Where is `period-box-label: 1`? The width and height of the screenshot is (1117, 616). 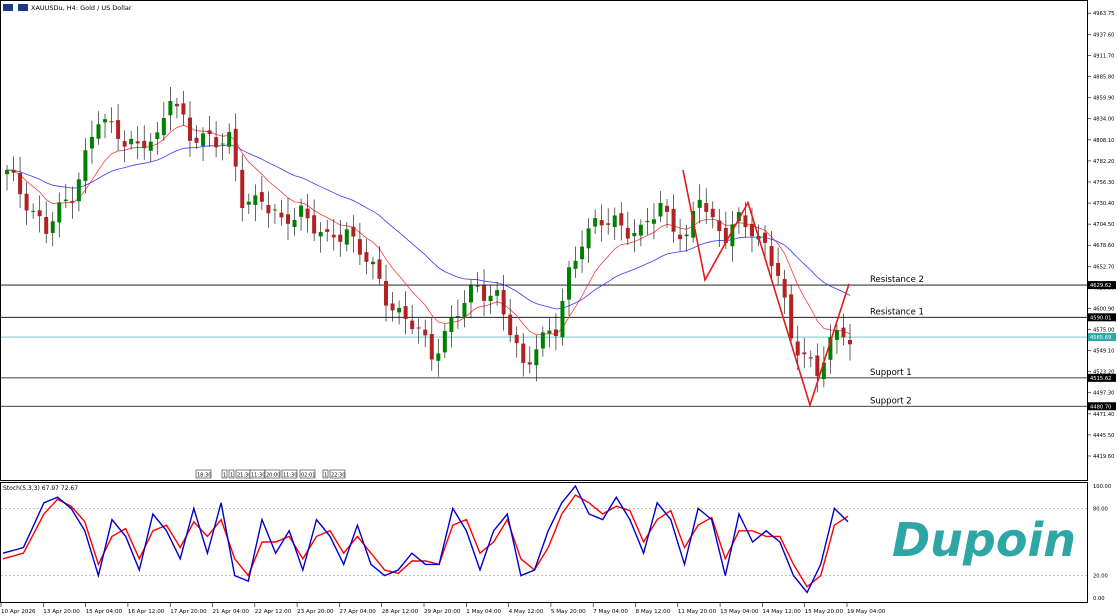 period-box-label: 1 is located at coordinates (231, 476).